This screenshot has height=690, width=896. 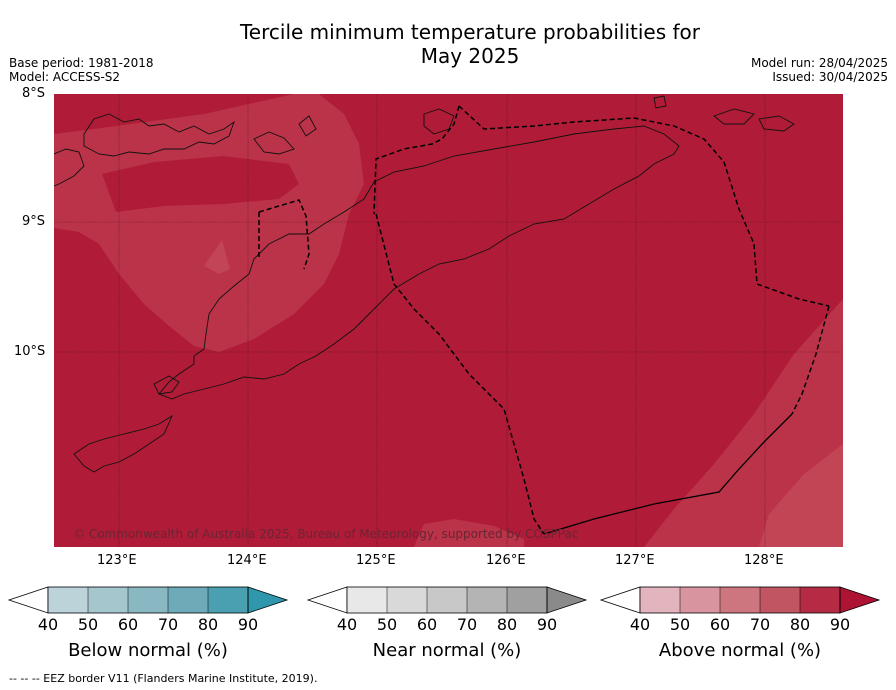 I want to click on base-period: Base period: 1981-2018, so click(x=81, y=63).